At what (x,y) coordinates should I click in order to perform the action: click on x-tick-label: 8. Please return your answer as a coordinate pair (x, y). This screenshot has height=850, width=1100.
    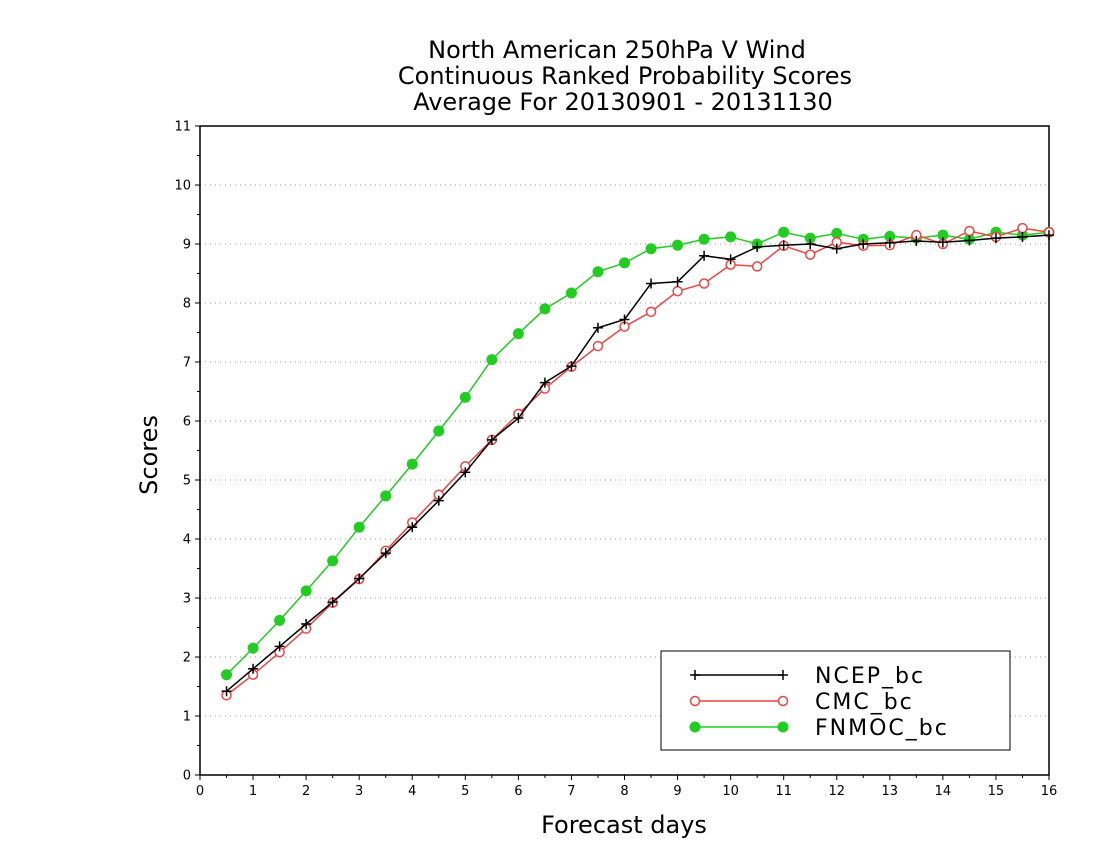
    Looking at the image, I should click on (624, 791).